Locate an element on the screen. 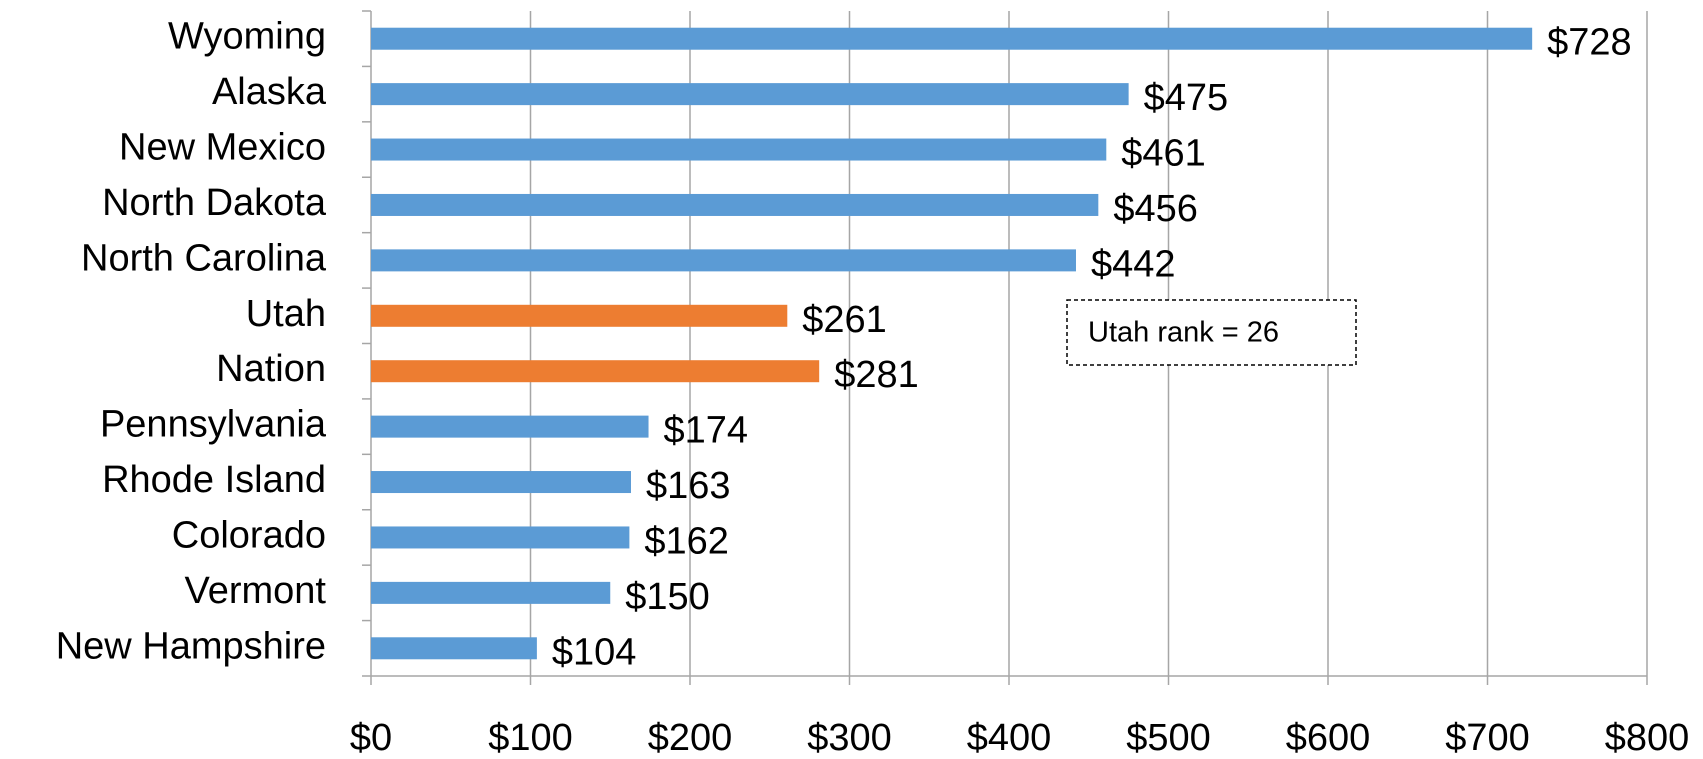  value-label: $163 is located at coordinates (688, 486).